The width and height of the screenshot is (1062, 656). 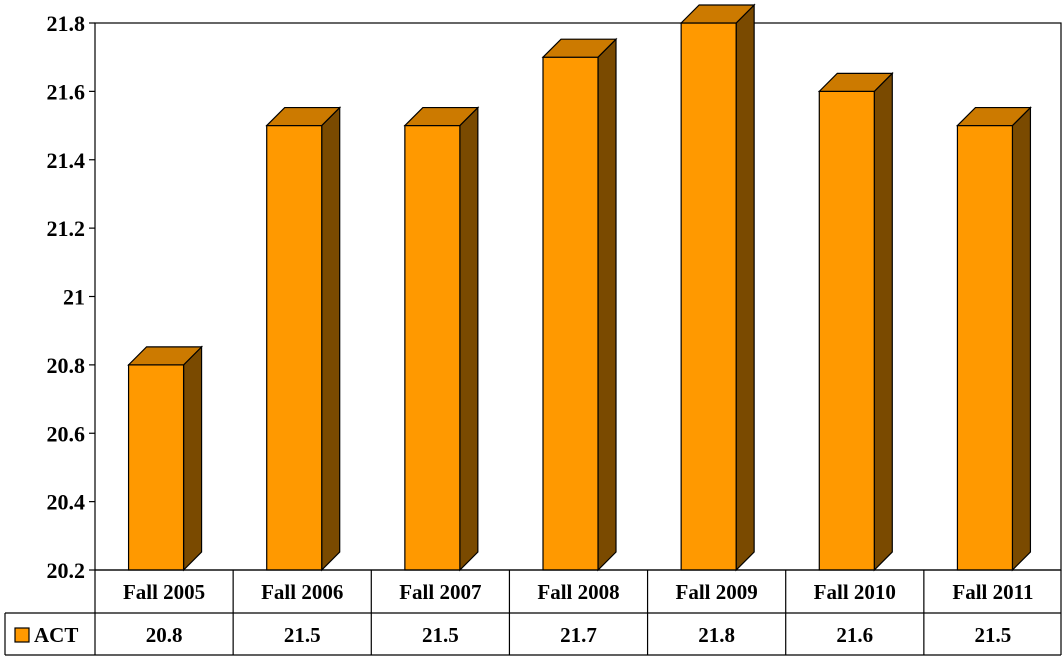 I want to click on legend-swatch, so click(x=22, y=635).